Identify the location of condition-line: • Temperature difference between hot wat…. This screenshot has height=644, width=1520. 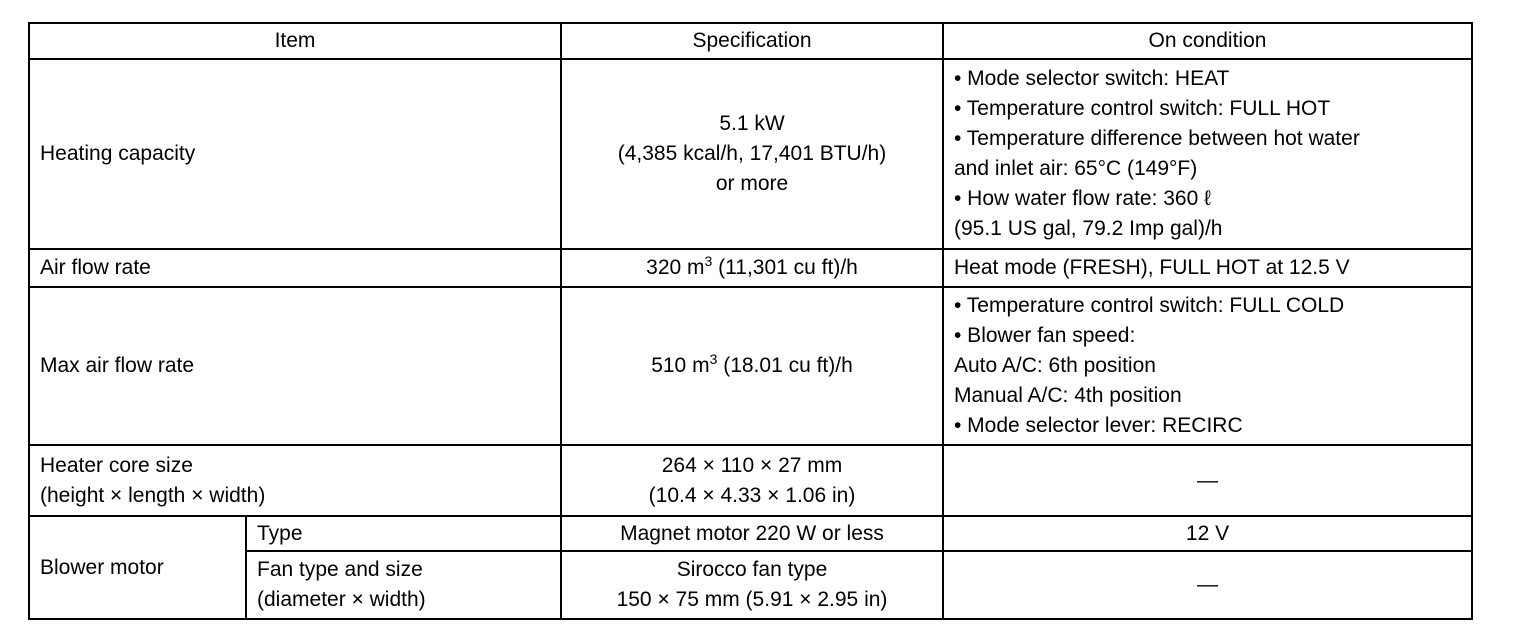
(1157, 138).